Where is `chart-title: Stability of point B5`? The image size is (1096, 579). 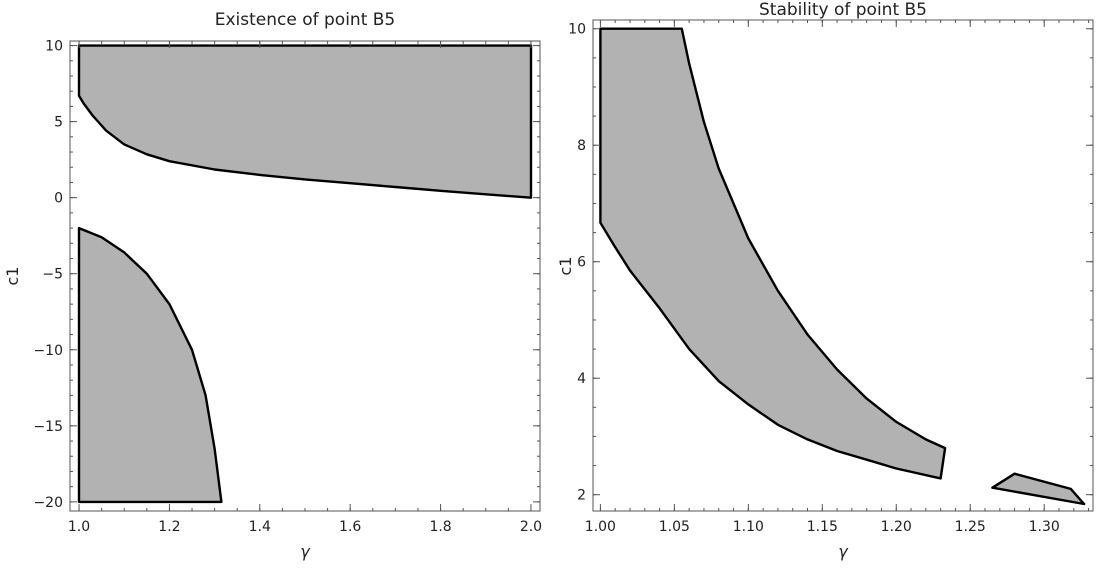
chart-title: Stability of point B5 is located at coordinates (843, 10).